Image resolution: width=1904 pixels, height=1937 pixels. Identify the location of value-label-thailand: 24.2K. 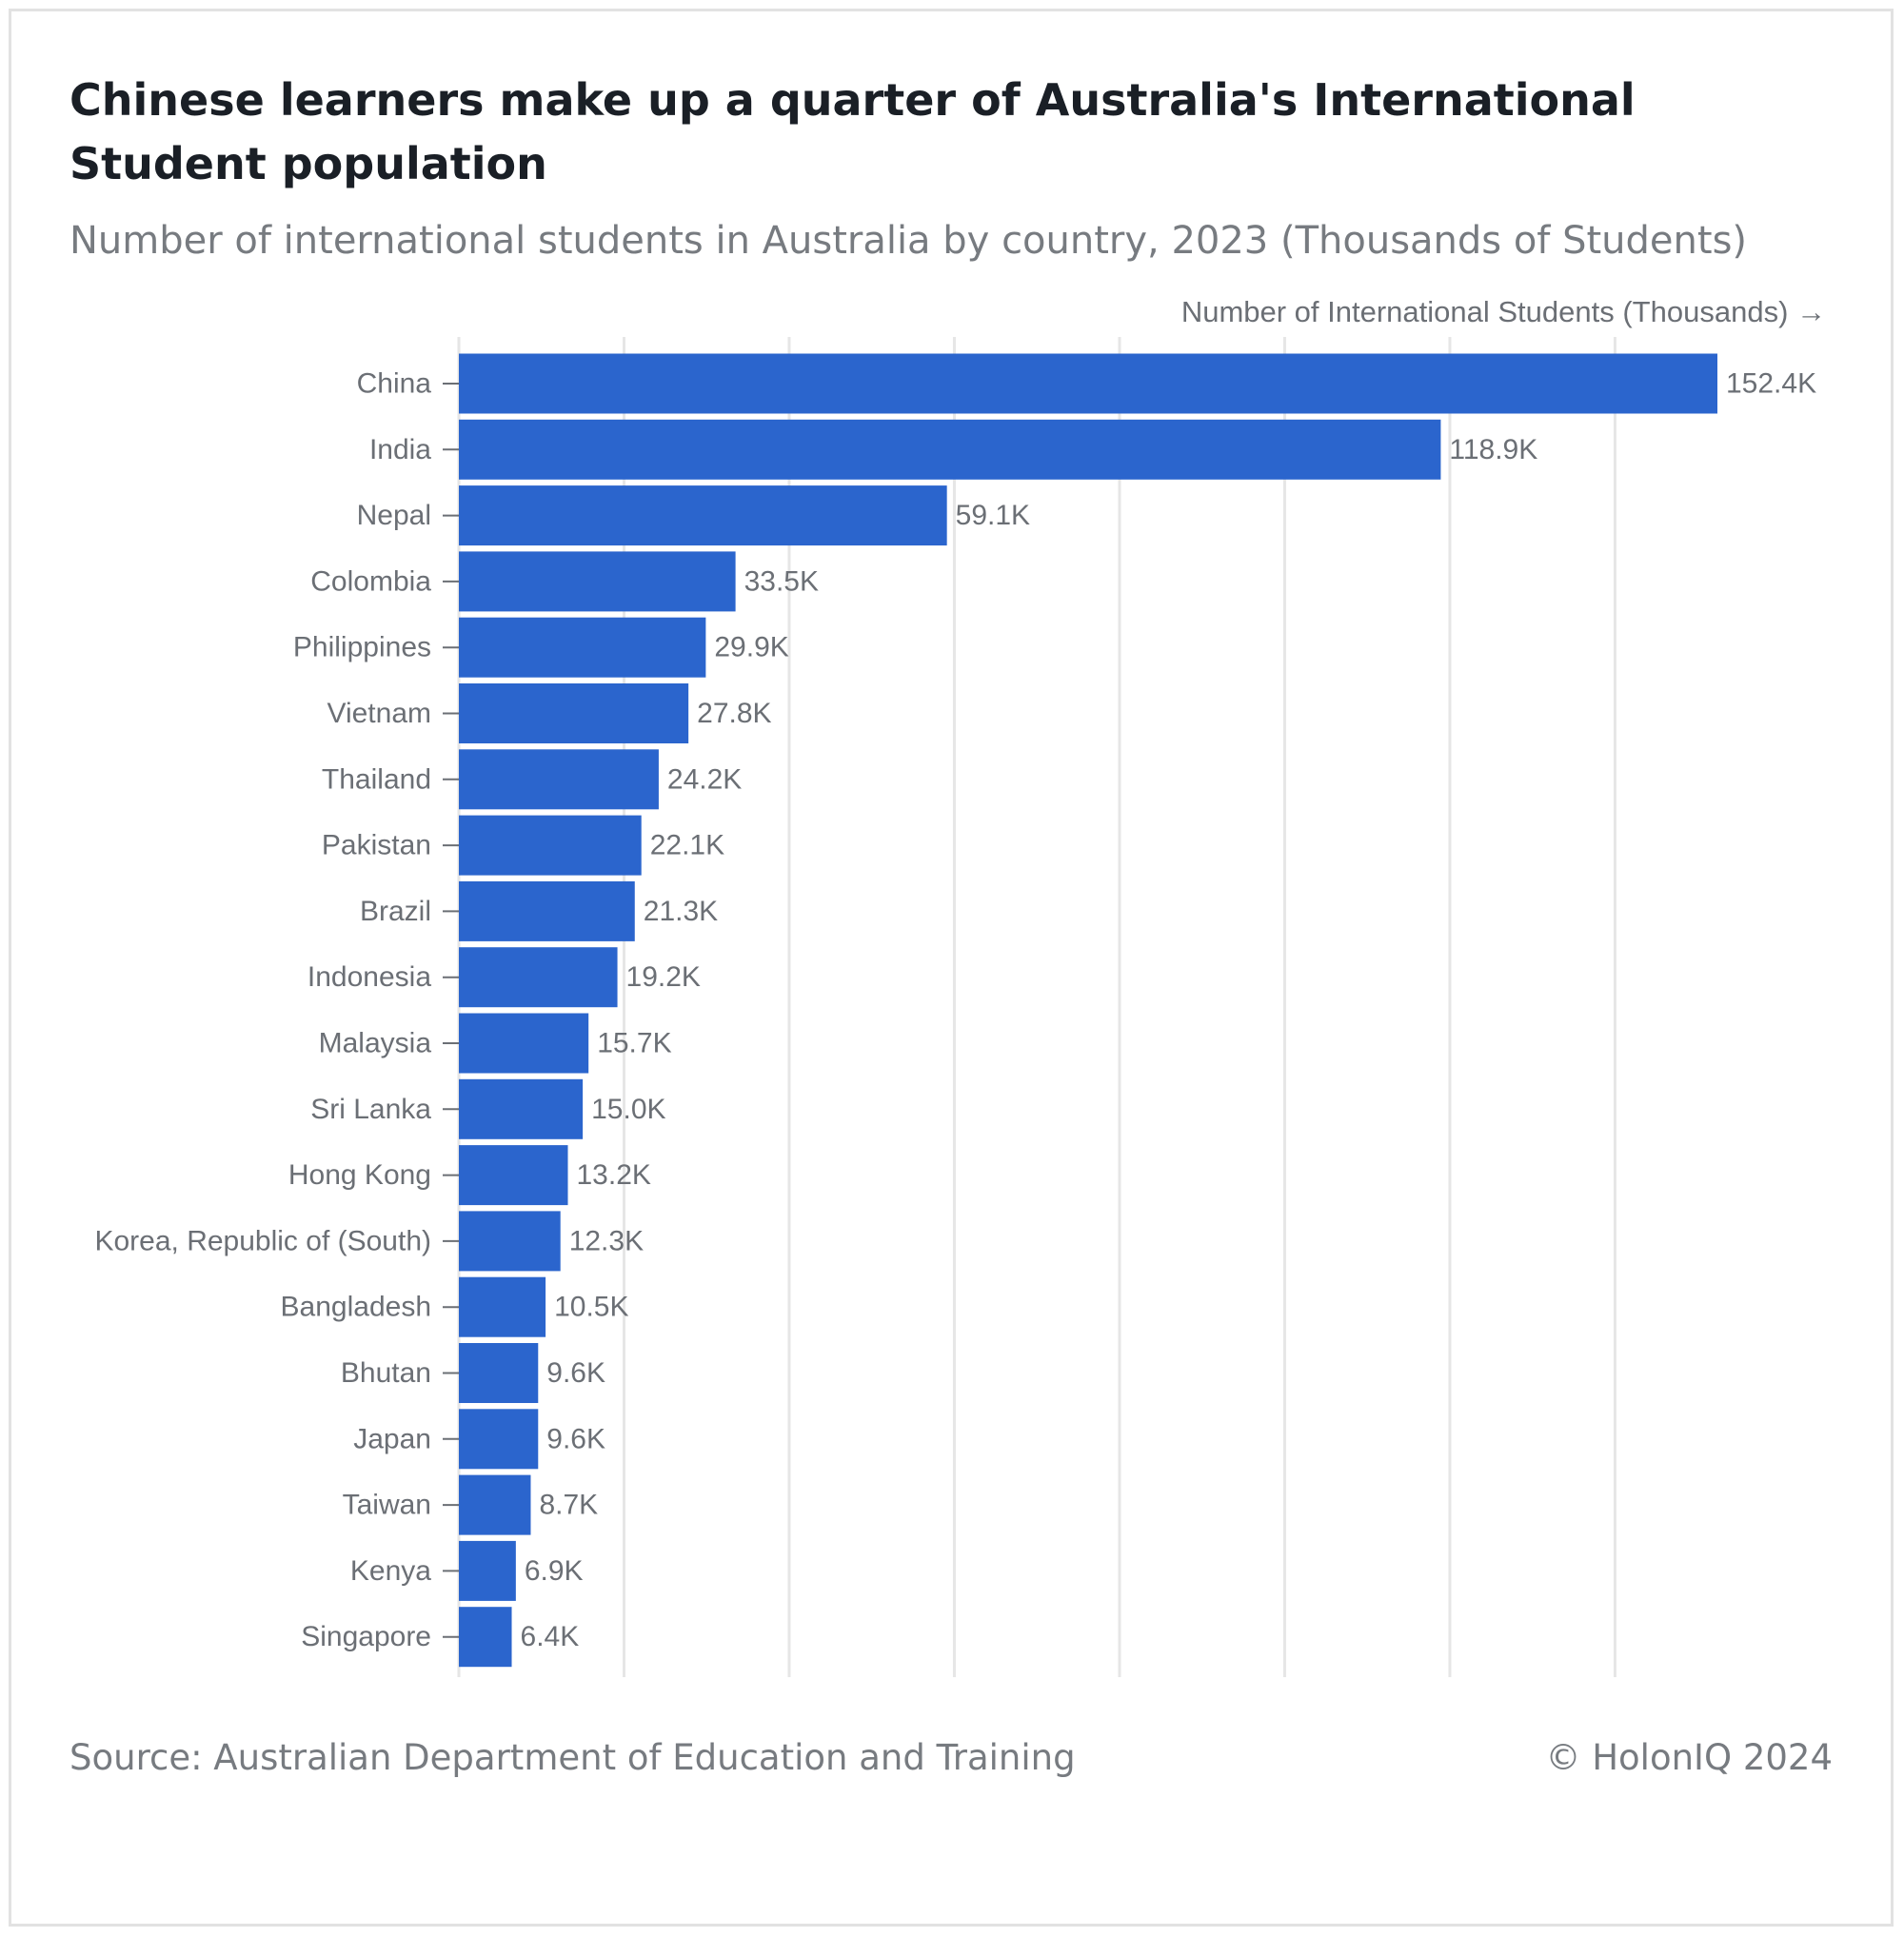
(704, 779).